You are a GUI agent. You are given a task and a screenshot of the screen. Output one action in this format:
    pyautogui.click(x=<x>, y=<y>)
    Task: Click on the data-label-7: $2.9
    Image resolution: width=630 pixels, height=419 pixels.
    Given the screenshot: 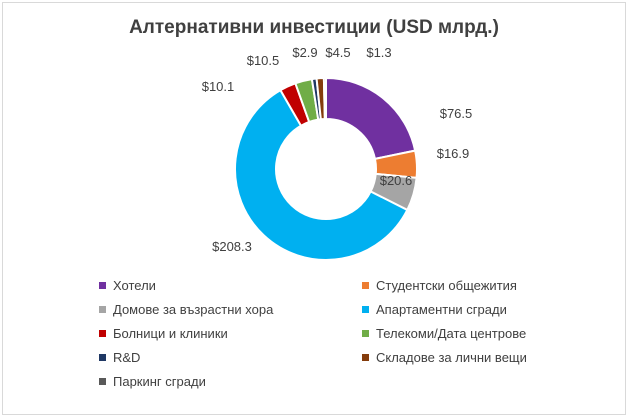 What is the action you would take?
    pyautogui.click(x=304, y=52)
    